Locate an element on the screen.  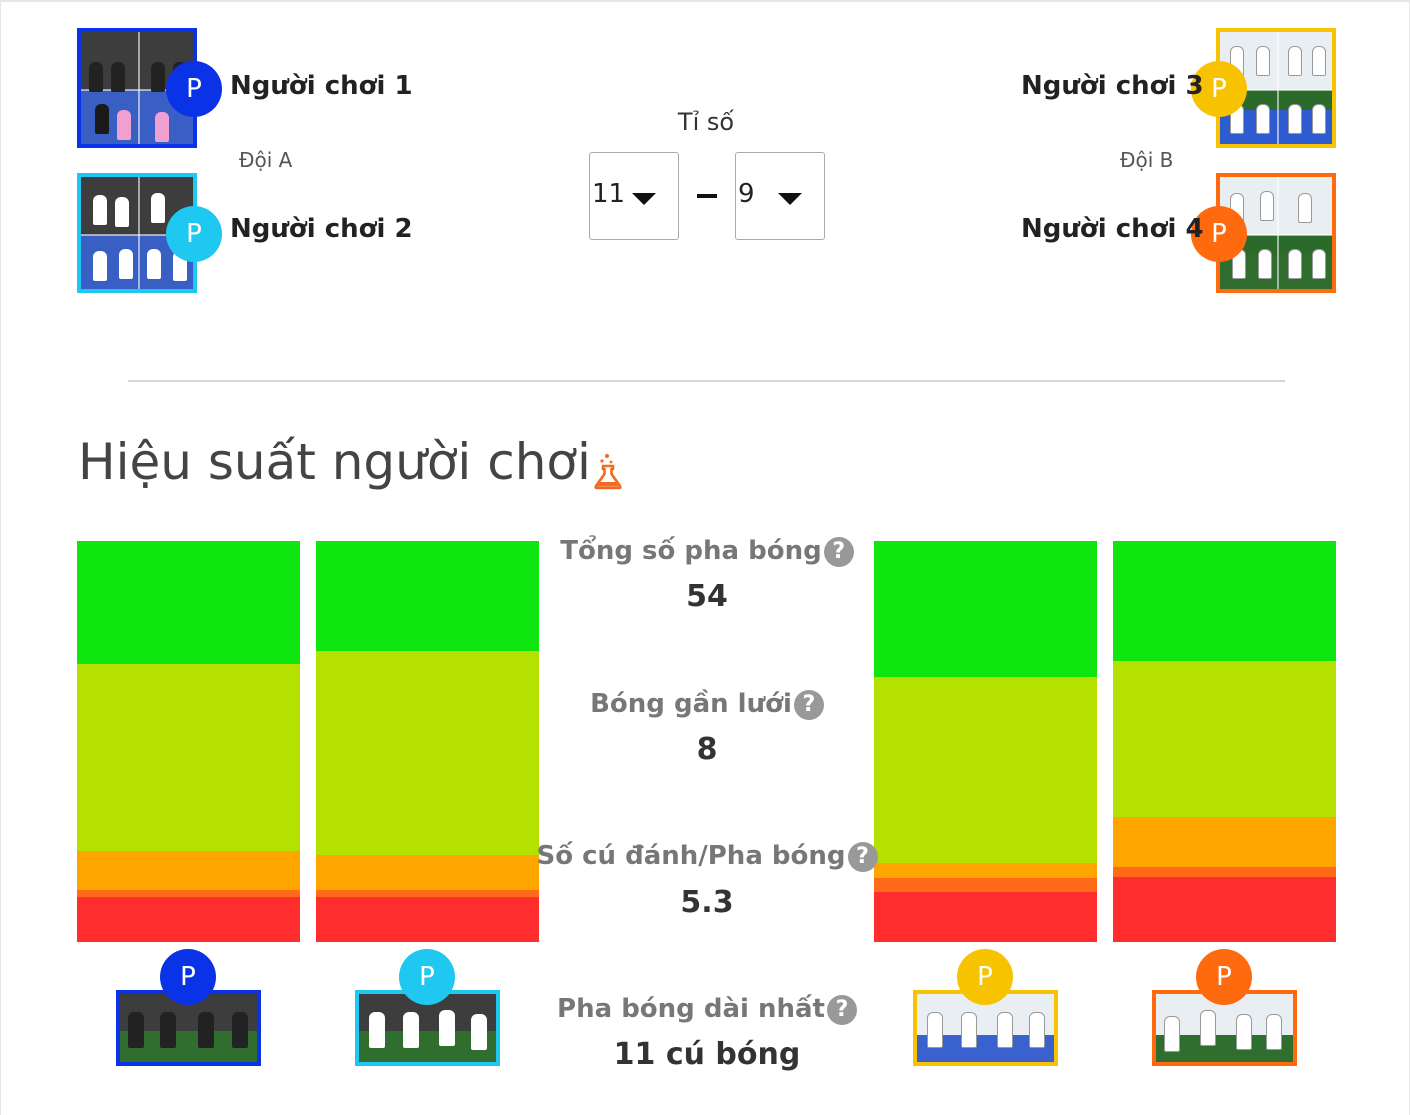
player-3-small-badge: P is located at coordinates (985, 977).